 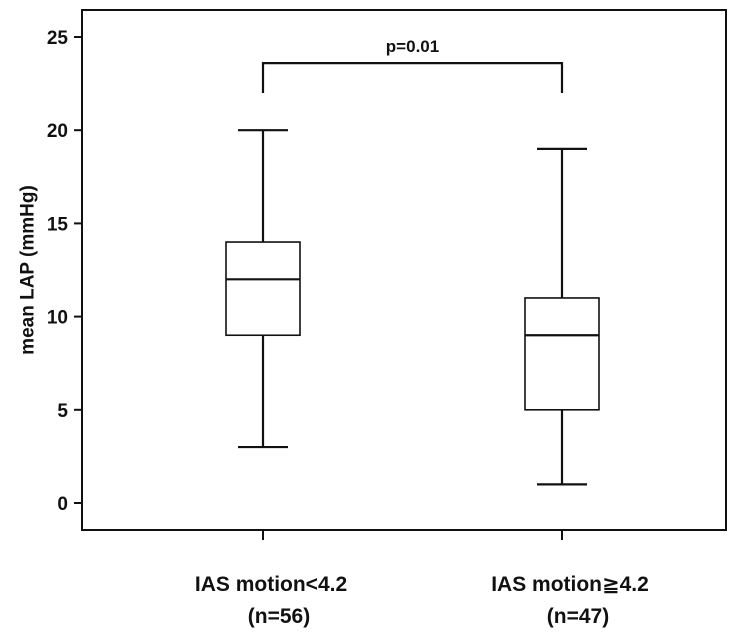 I want to click on y-axis-title: mean LAP (mmHg), so click(x=28, y=270).